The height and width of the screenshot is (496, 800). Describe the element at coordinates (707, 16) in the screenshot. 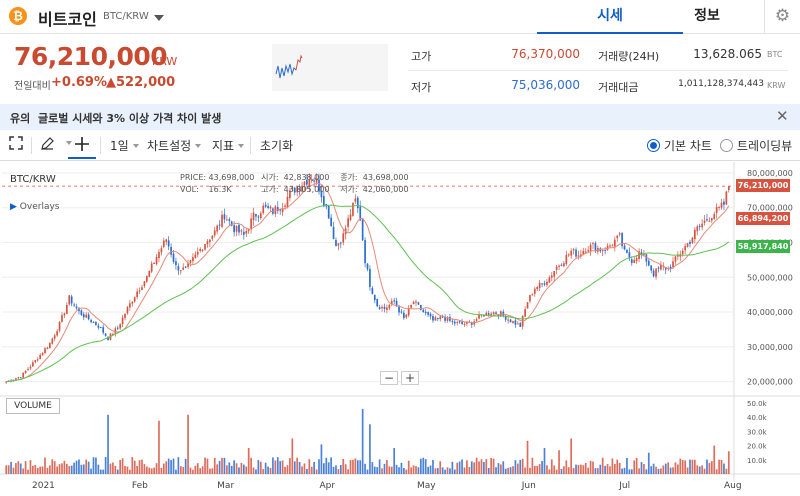

I see `tab-info: 정보` at that location.